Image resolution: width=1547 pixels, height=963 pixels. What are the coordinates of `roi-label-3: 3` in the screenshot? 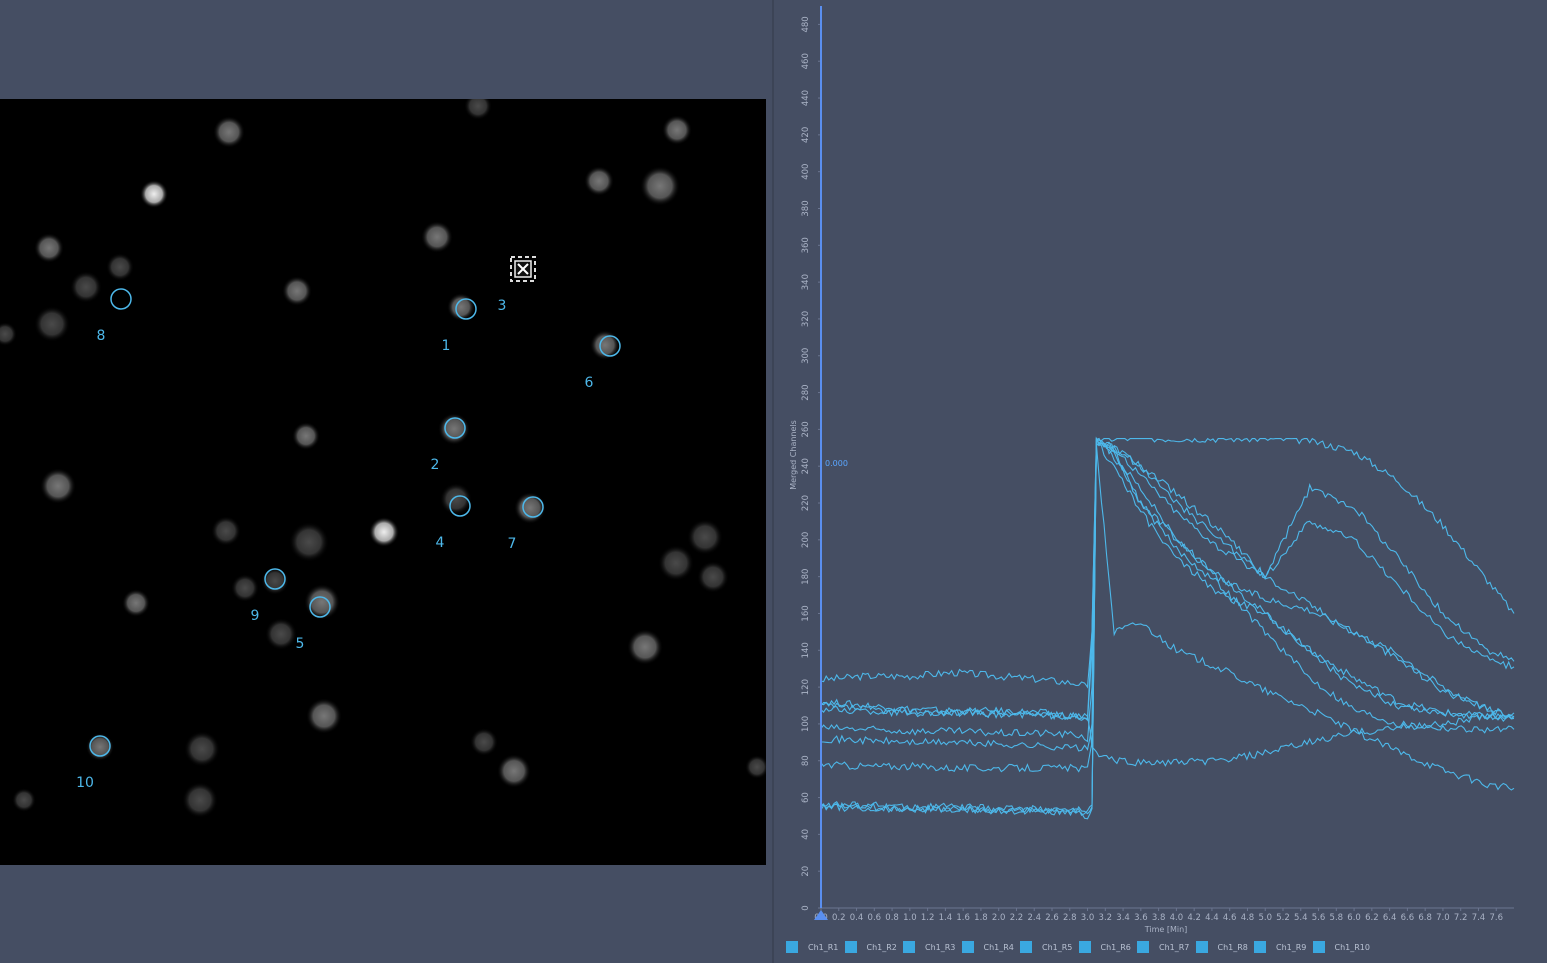 It's located at (502, 306).